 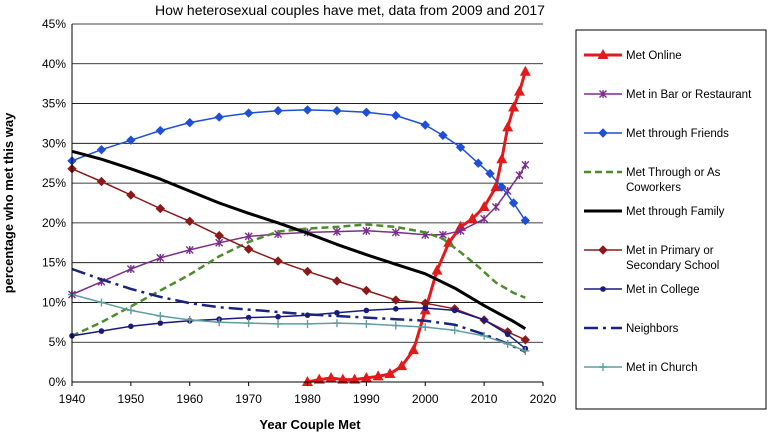 I want to click on legend-item: Met in Primary or Secondary School, so click(x=651, y=258).